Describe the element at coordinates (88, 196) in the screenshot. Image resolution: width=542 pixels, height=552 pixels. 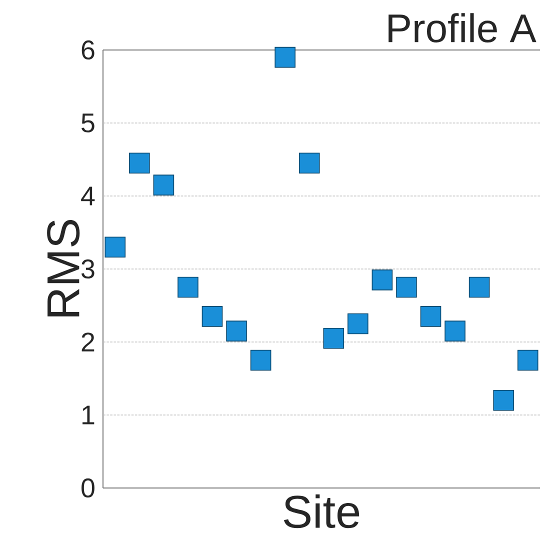
I see `y-tick-label: 4` at that location.